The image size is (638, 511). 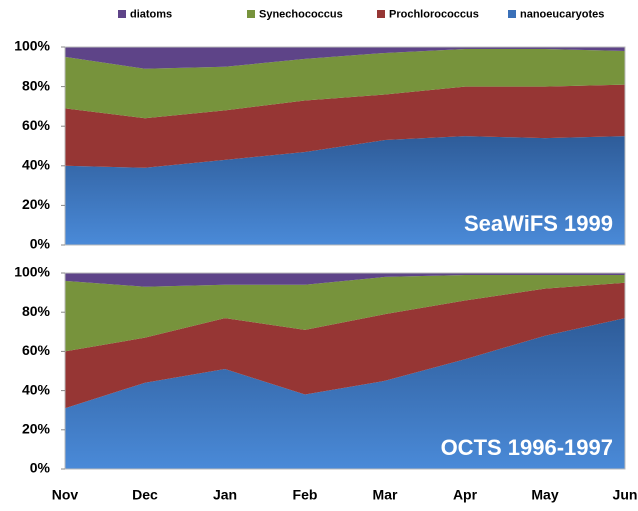 What do you see at coordinates (385, 495) in the screenshot?
I see `x-tick-label: Mar` at bounding box center [385, 495].